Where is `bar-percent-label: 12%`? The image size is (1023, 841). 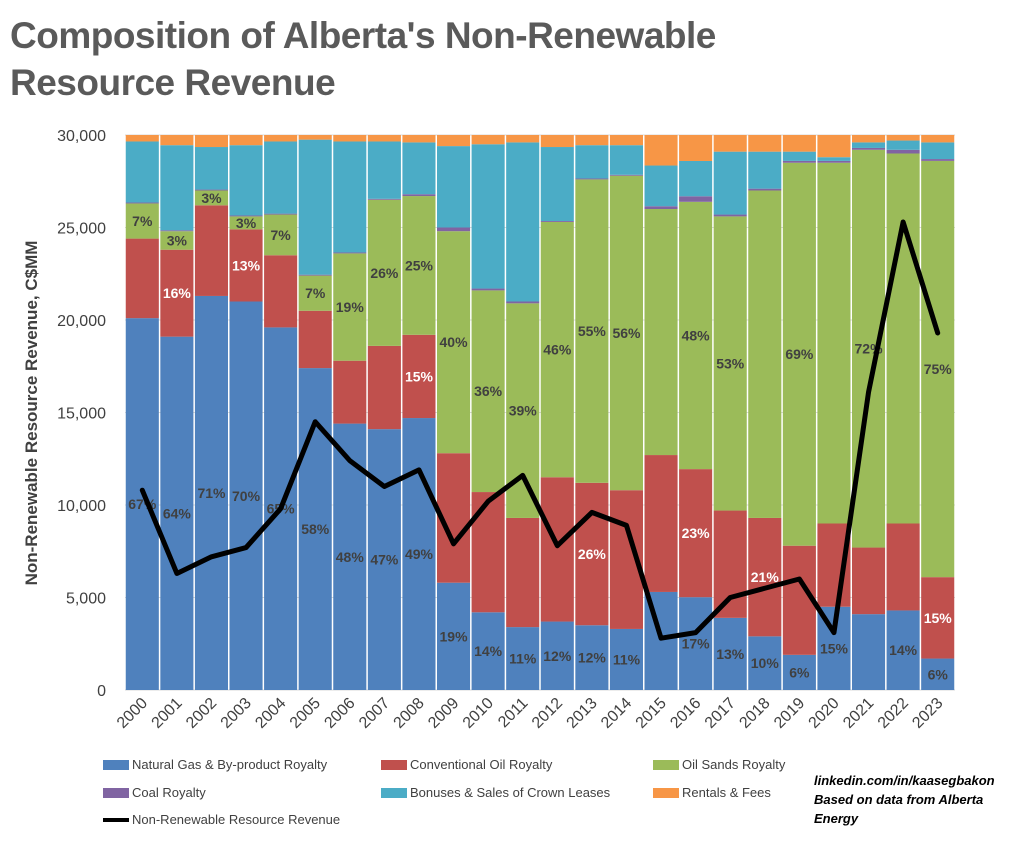 bar-percent-label: 12% is located at coordinates (557, 656).